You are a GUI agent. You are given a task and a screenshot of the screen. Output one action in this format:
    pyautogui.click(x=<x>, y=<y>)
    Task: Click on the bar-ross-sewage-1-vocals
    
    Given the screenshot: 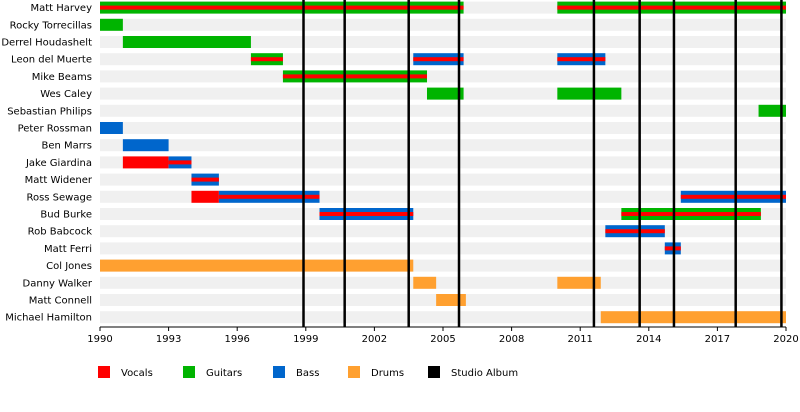 What is the action you would take?
    pyautogui.click(x=205, y=196)
    